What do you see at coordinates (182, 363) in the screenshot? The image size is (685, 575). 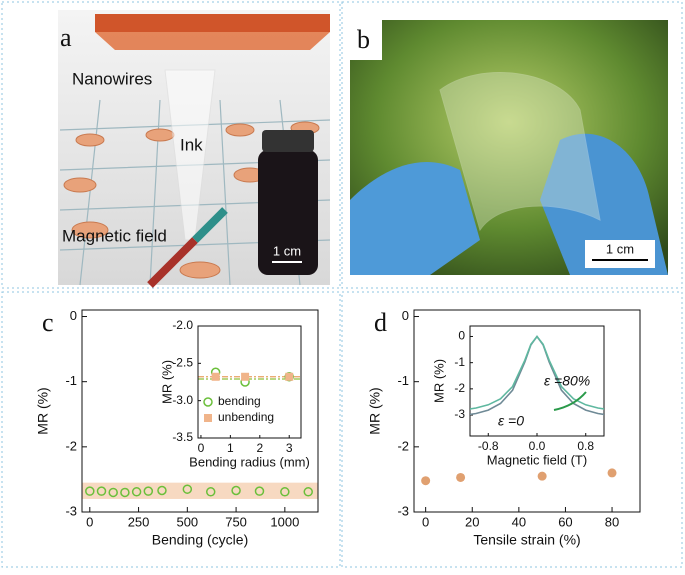 I see `y-tick-label: -2.5` at bounding box center [182, 363].